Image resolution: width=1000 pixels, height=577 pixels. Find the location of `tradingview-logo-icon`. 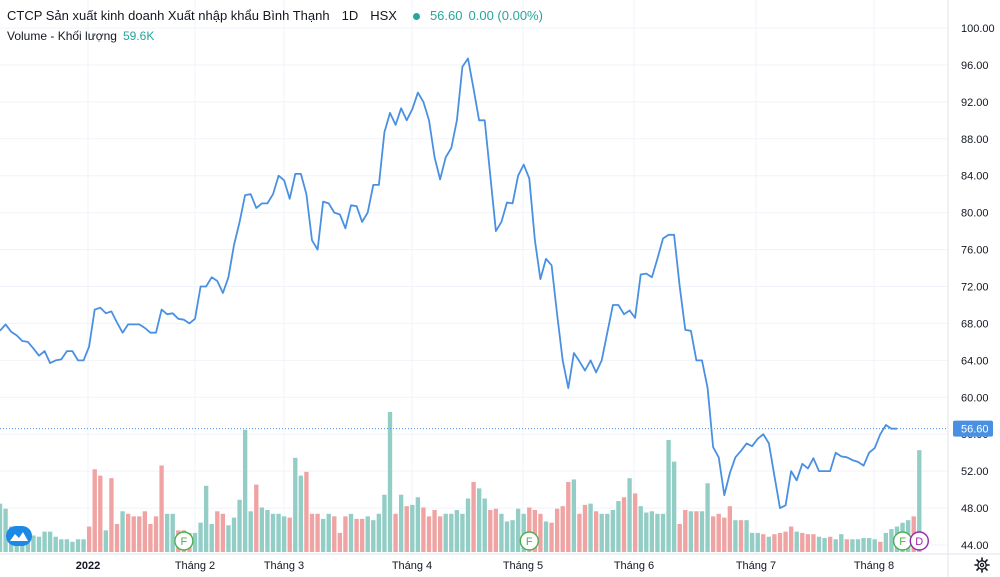

tradingview-logo-icon is located at coordinates (19, 536).